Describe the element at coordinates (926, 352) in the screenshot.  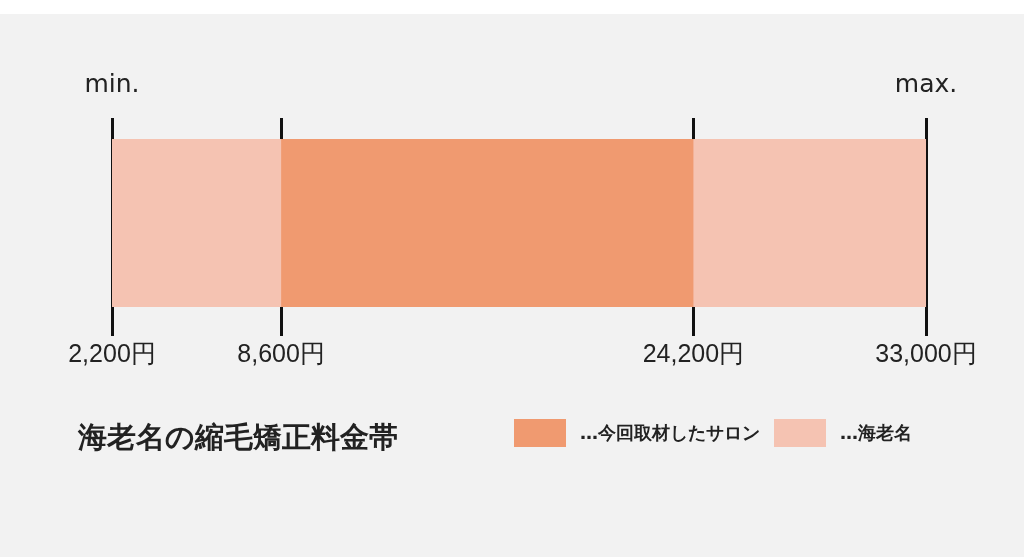
I see `x-tick-label: 33,000円` at that location.